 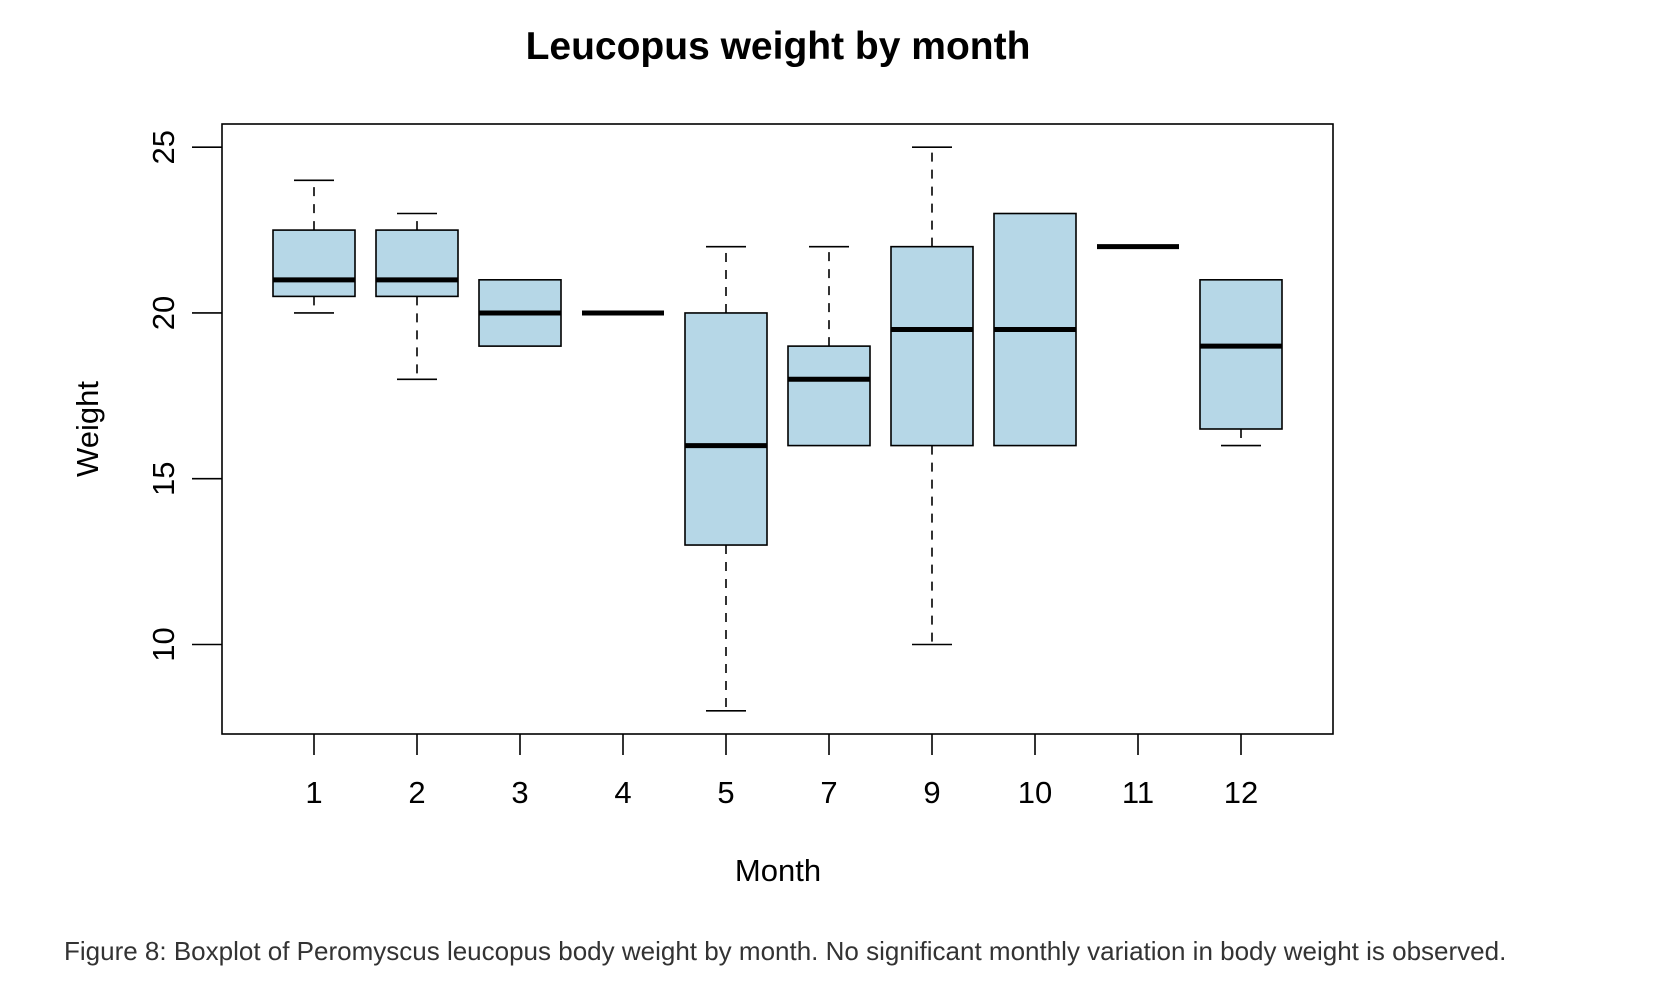 What do you see at coordinates (163, 644) in the screenshot?
I see `y-tick-label: 10` at bounding box center [163, 644].